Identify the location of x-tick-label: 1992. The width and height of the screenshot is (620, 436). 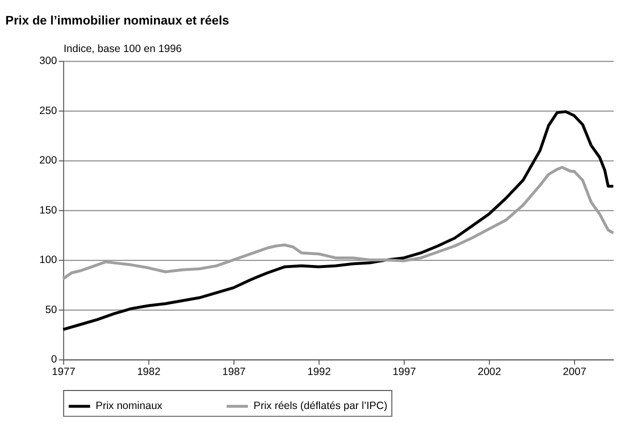
(319, 372).